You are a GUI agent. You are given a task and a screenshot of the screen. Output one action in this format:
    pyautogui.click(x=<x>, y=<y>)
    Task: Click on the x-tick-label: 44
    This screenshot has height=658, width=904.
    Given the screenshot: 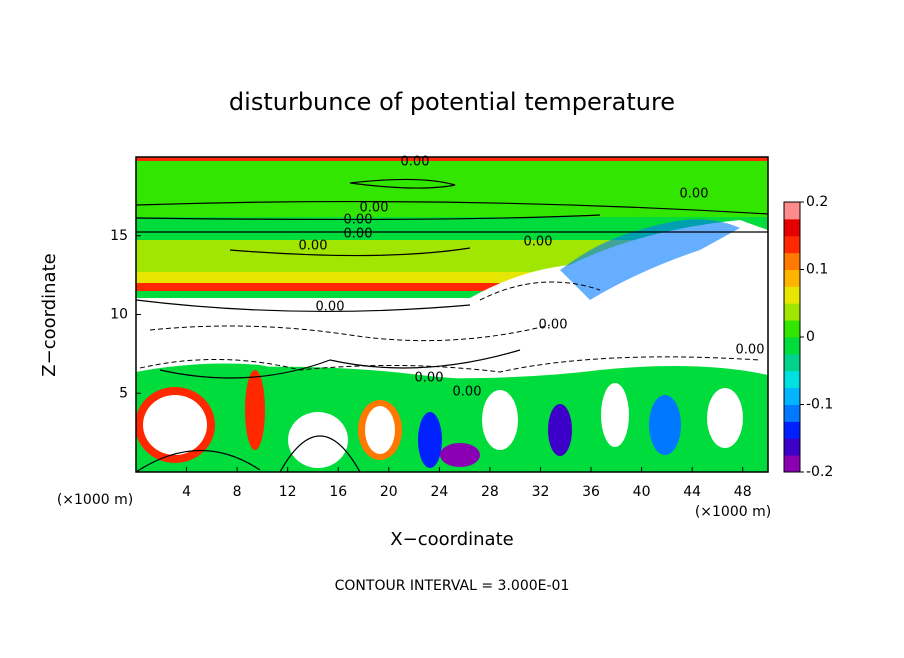 What is the action you would take?
    pyautogui.click(x=692, y=492)
    